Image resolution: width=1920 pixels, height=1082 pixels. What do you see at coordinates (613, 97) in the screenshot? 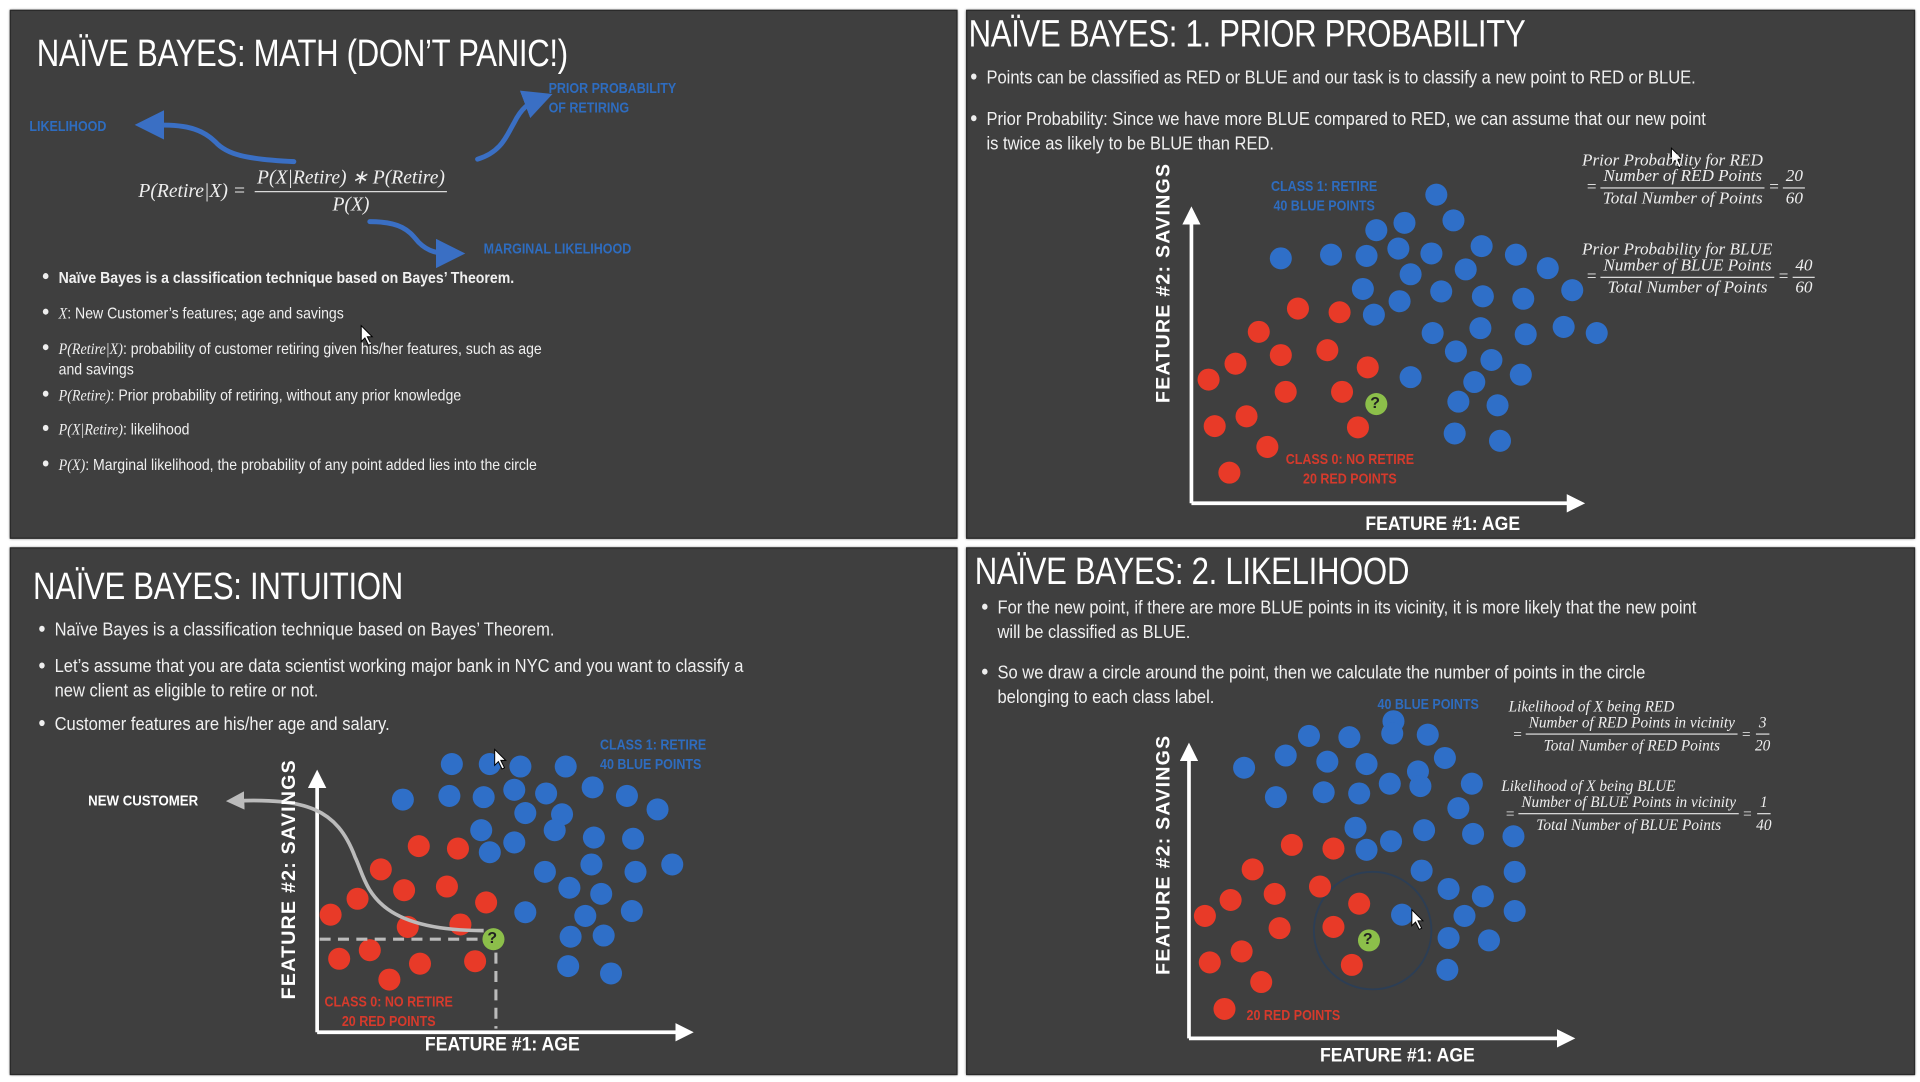
I see `prior-label: PRIOR PROBABILITY OF RETIRING` at bounding box center [613, 97].